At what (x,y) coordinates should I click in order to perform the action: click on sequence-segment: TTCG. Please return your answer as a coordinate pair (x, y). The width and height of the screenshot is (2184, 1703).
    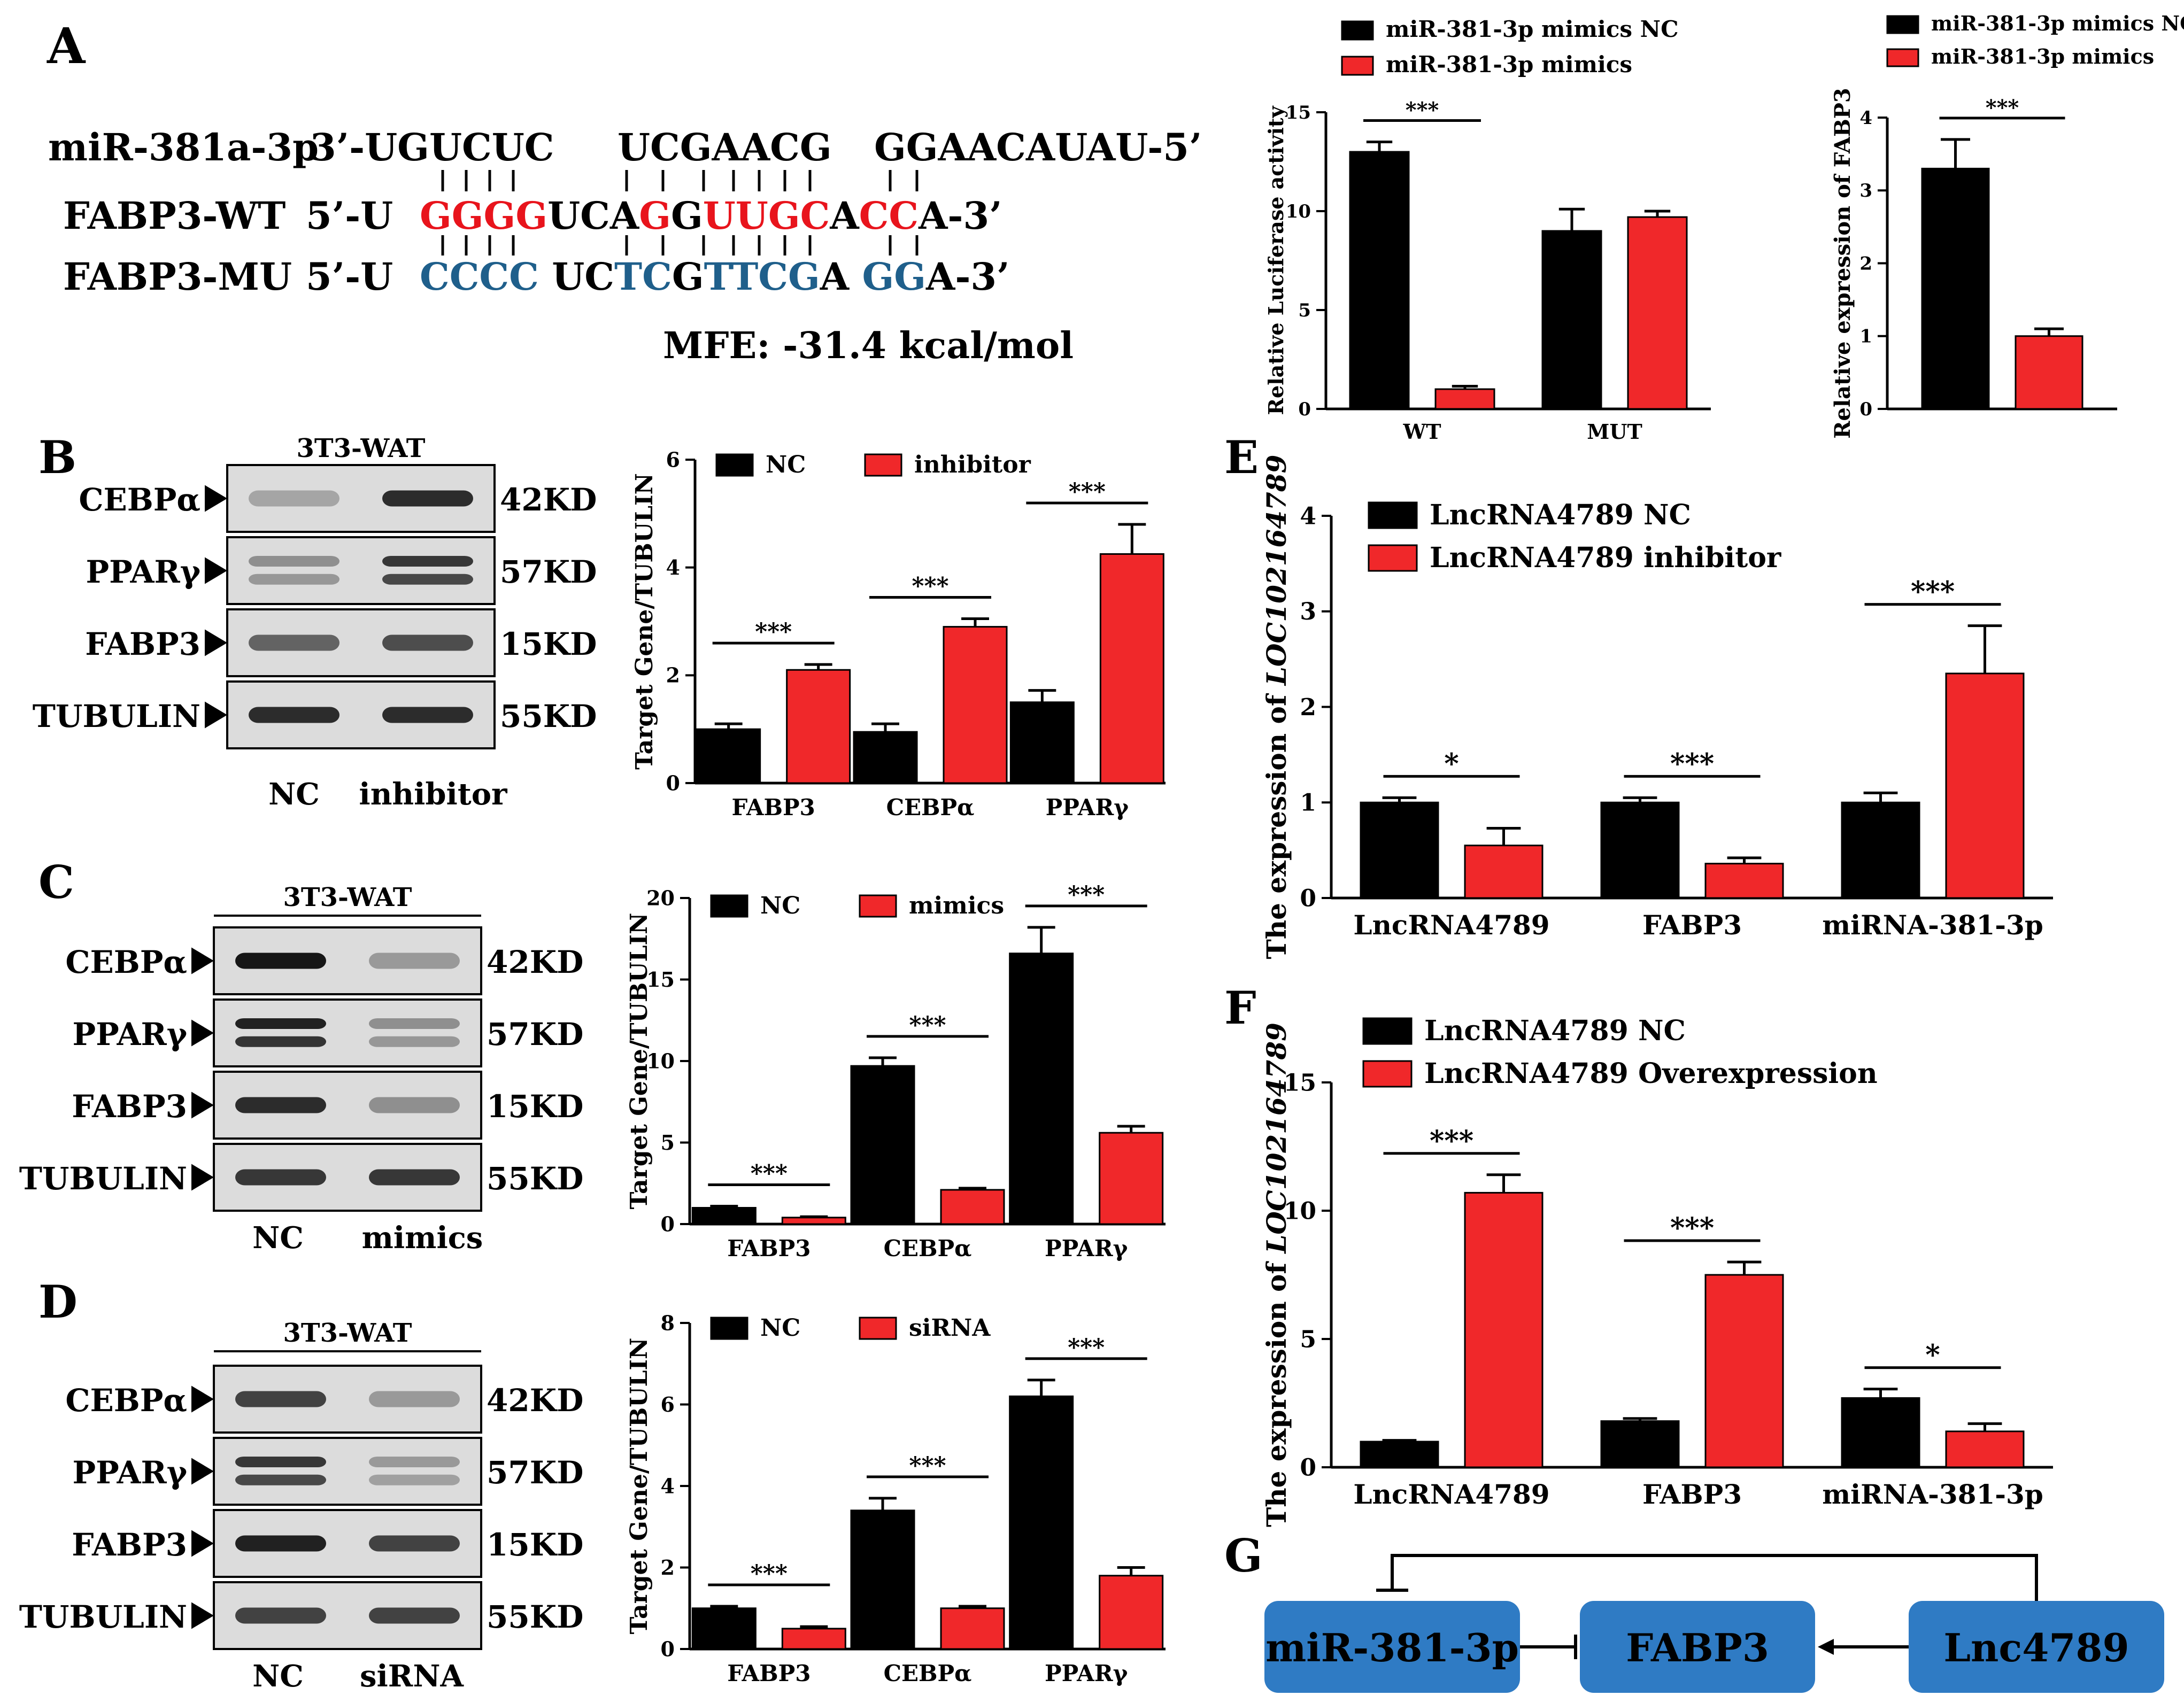
    Looking at the image, I should click on (762, 276).